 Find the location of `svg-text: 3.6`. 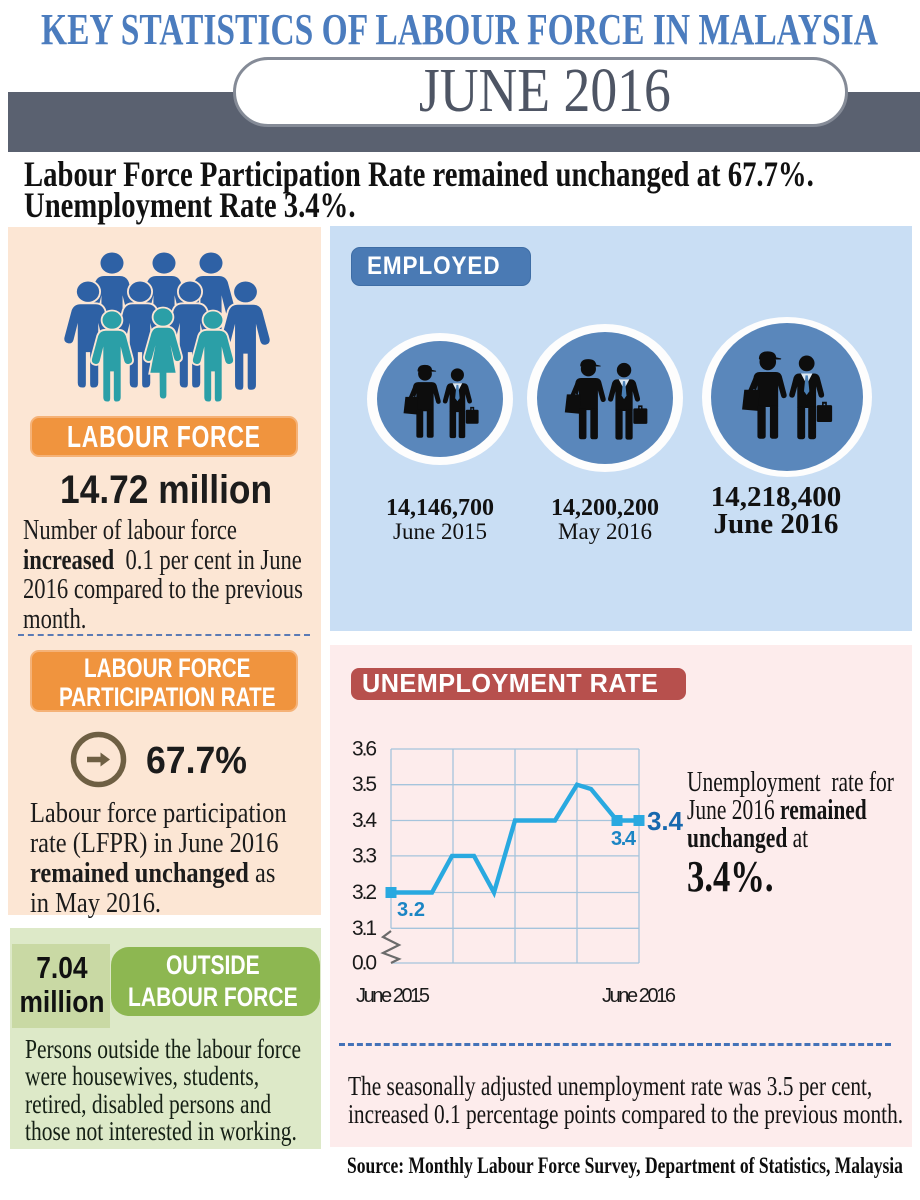

svg-text: 3.6 is located at coordinates (364, 749).